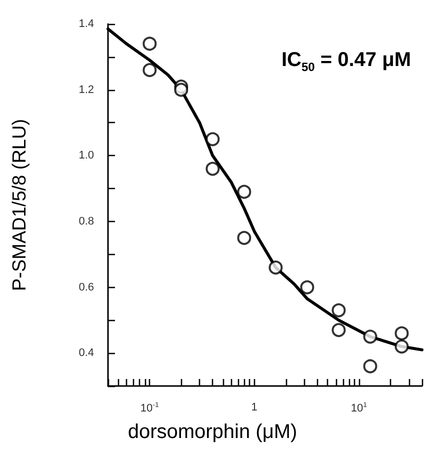 Image resolution: width=425 pixels, height=470 pixels. I want to click on x-tick-label: 1, so click(254, 408).